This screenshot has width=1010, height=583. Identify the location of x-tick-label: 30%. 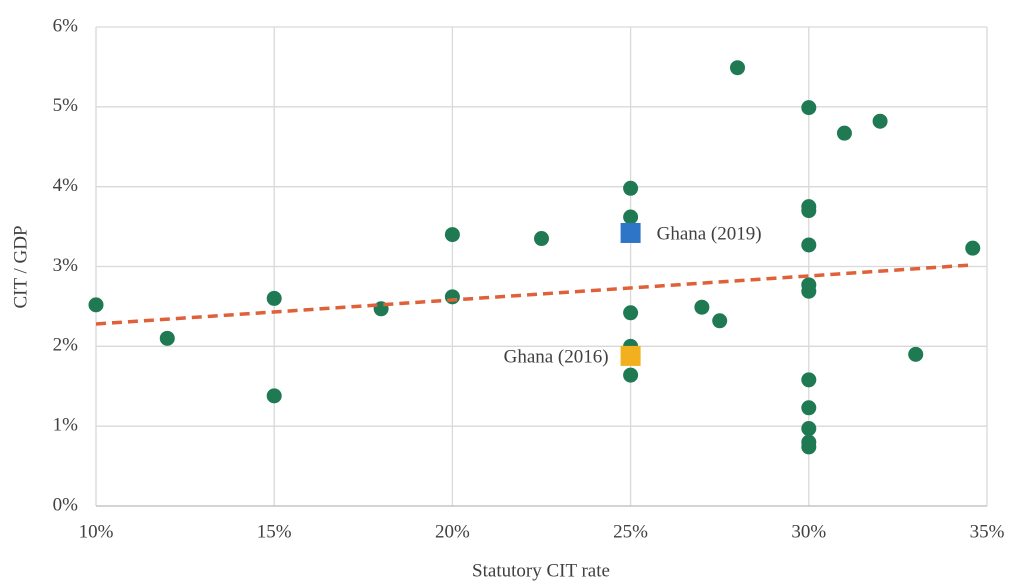
(808, 531).